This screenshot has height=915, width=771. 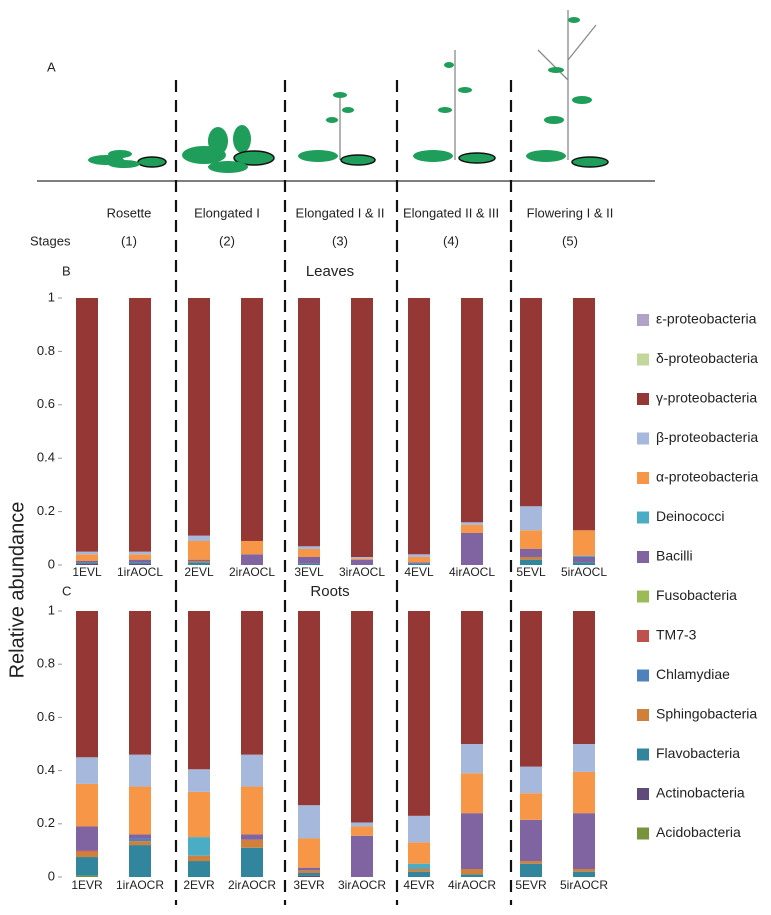 I want to click on x-tick-label: 5EVL, so click(x=531, y=572).